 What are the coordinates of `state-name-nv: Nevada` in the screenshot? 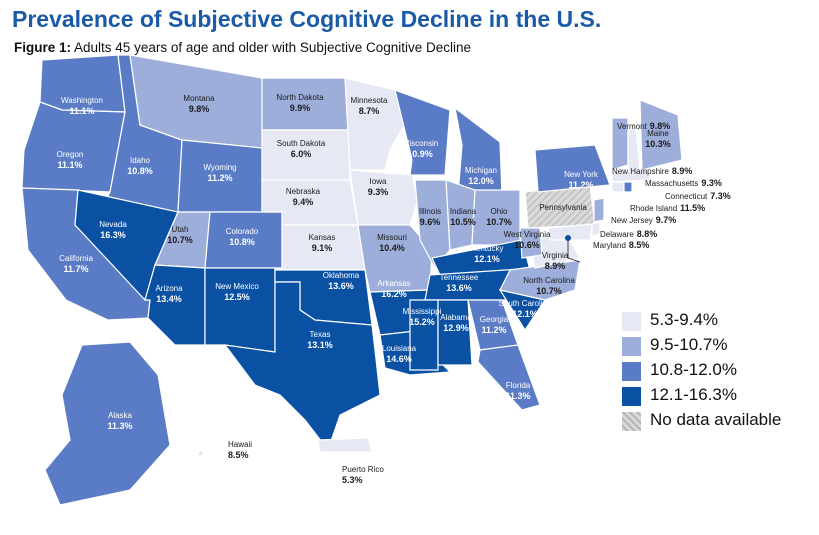 It's located at (113, 224).